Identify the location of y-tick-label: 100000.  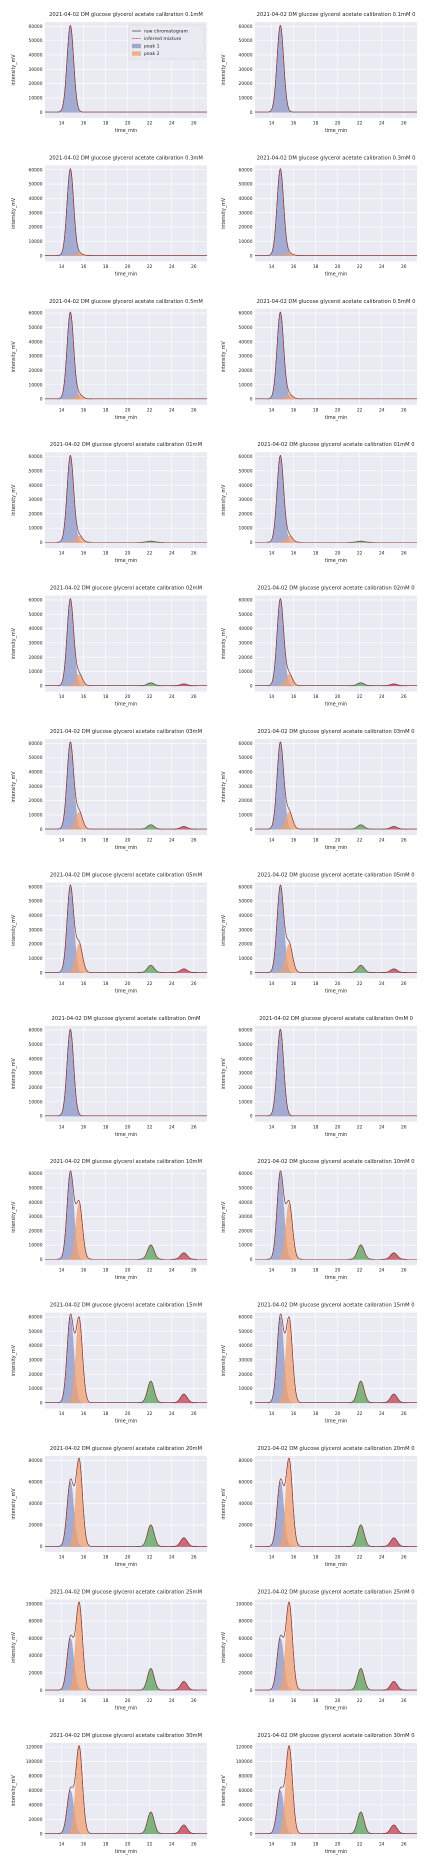
(34, 1604).